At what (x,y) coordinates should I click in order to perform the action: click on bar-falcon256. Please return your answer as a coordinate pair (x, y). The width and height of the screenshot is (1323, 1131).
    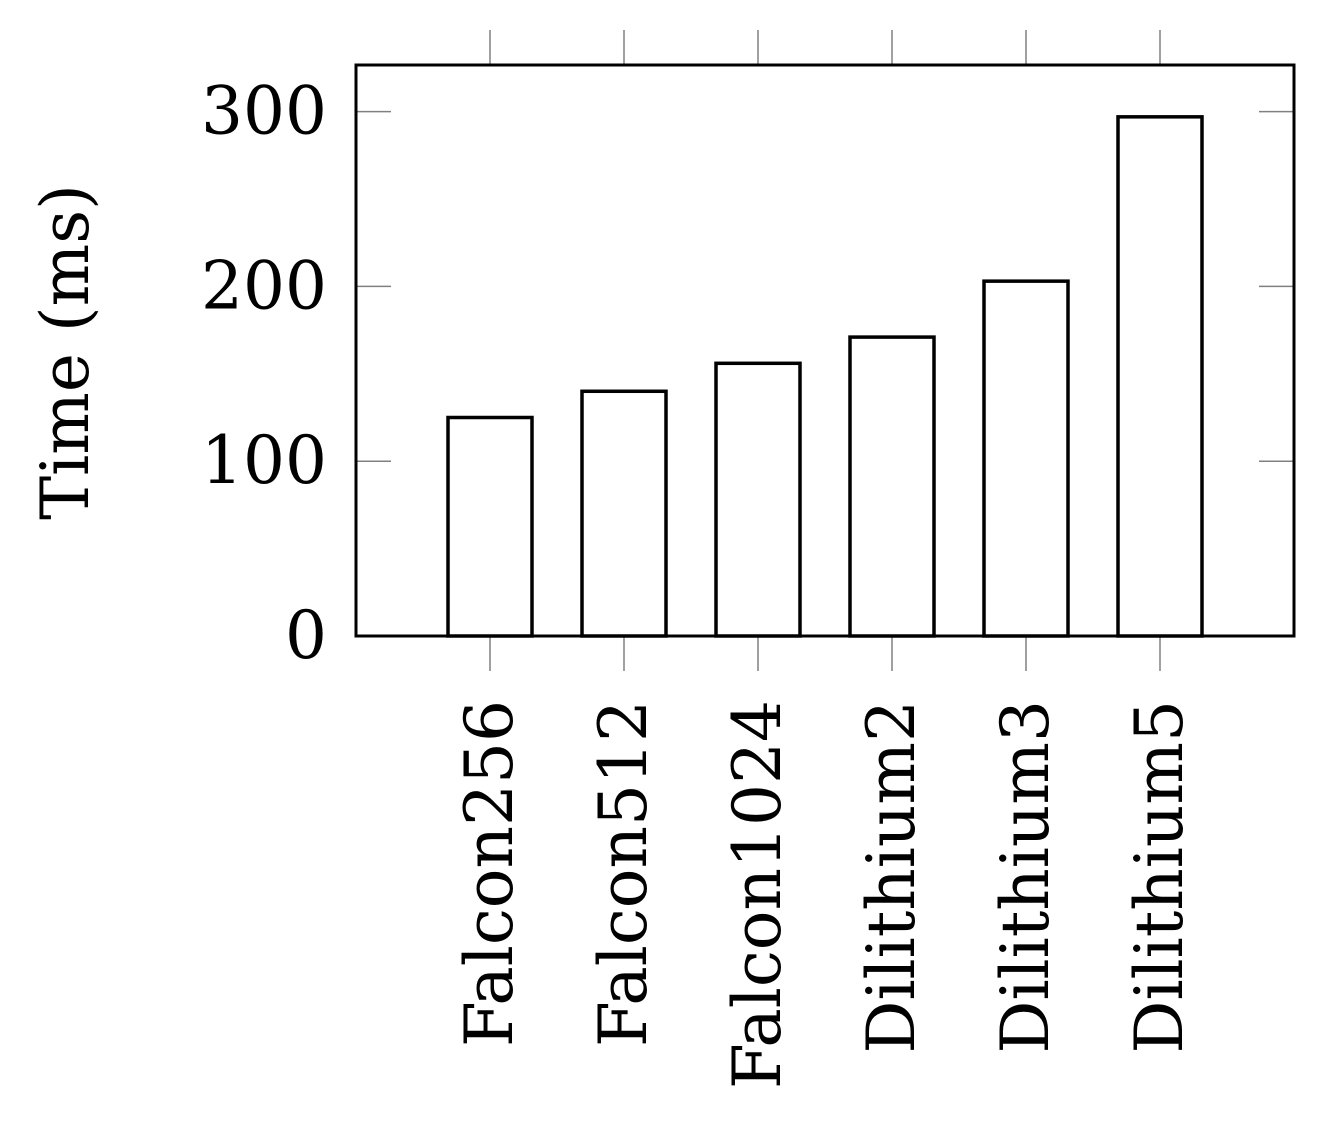
    Looking at the image, I should click on (490, 526).